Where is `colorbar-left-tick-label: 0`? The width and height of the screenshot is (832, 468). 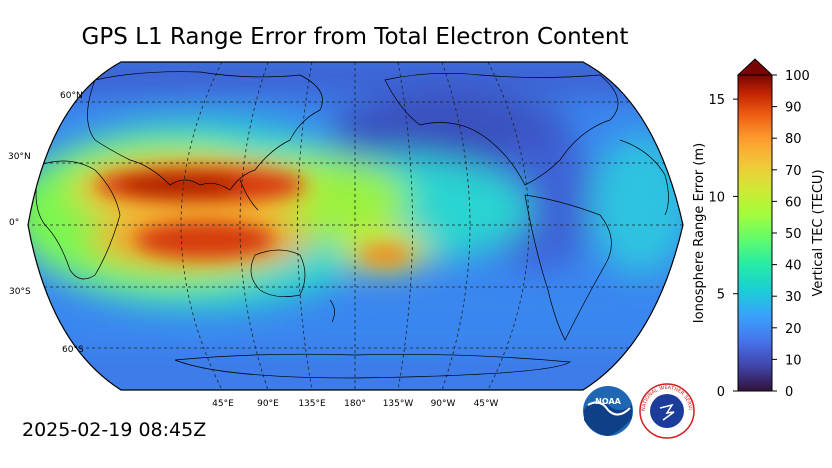 colorbar-left-tick-label: 0 is located at coordinates (721, 392).